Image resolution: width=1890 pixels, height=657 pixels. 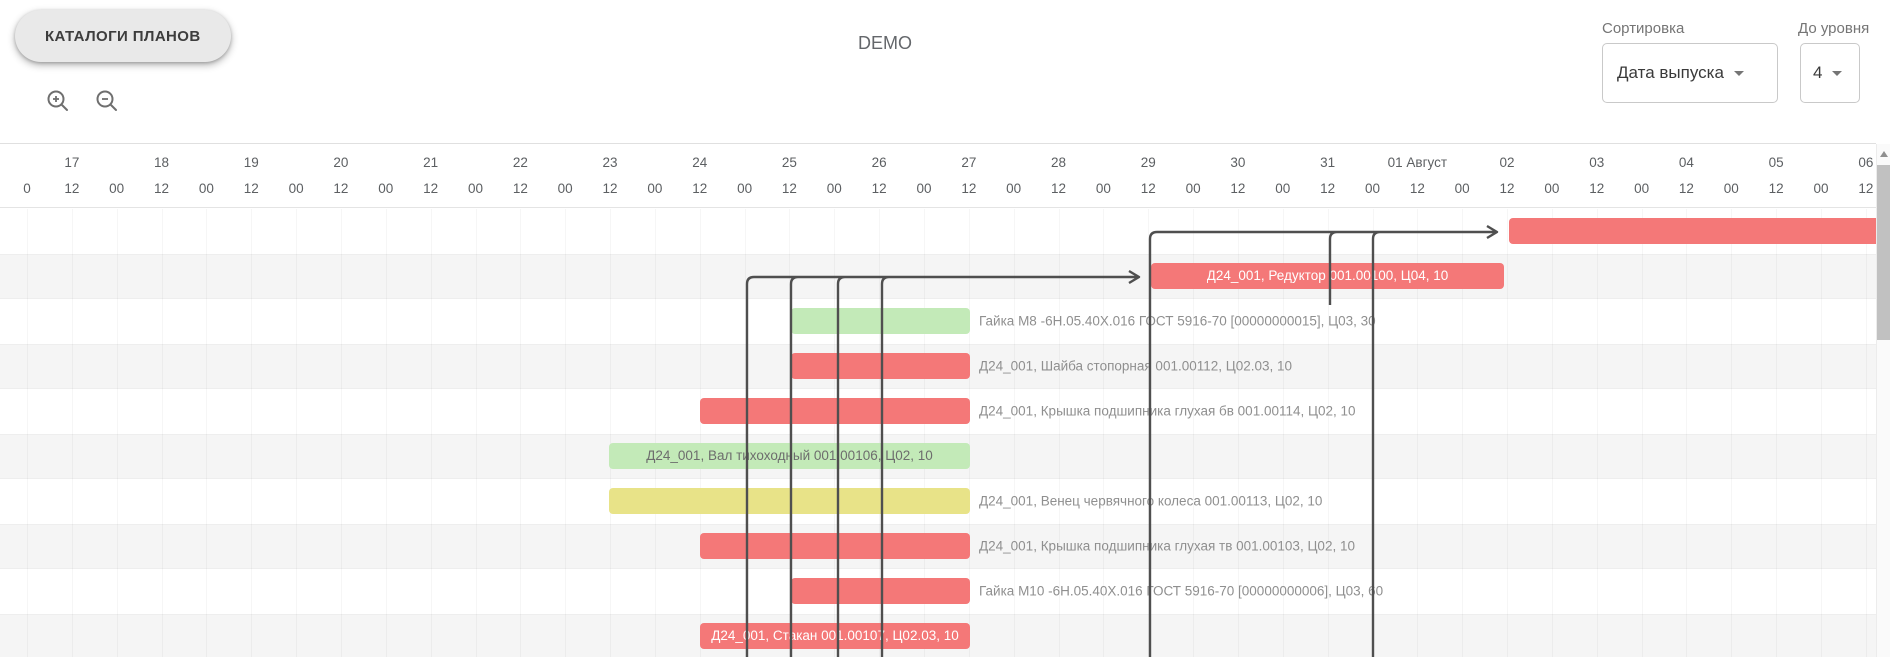 What do you see at coordinates (1884, 154) in the screenshot?
I see `scroll-up-icon` at bounding box center [1884, 154].